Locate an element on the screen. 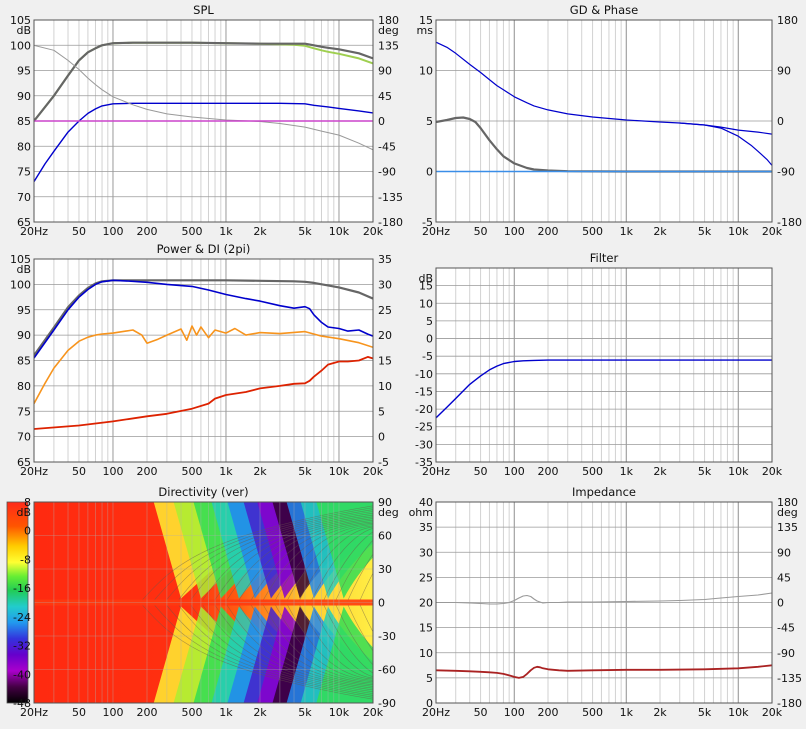  y2-tick-label: 15 is located at coordinates (385, 361).